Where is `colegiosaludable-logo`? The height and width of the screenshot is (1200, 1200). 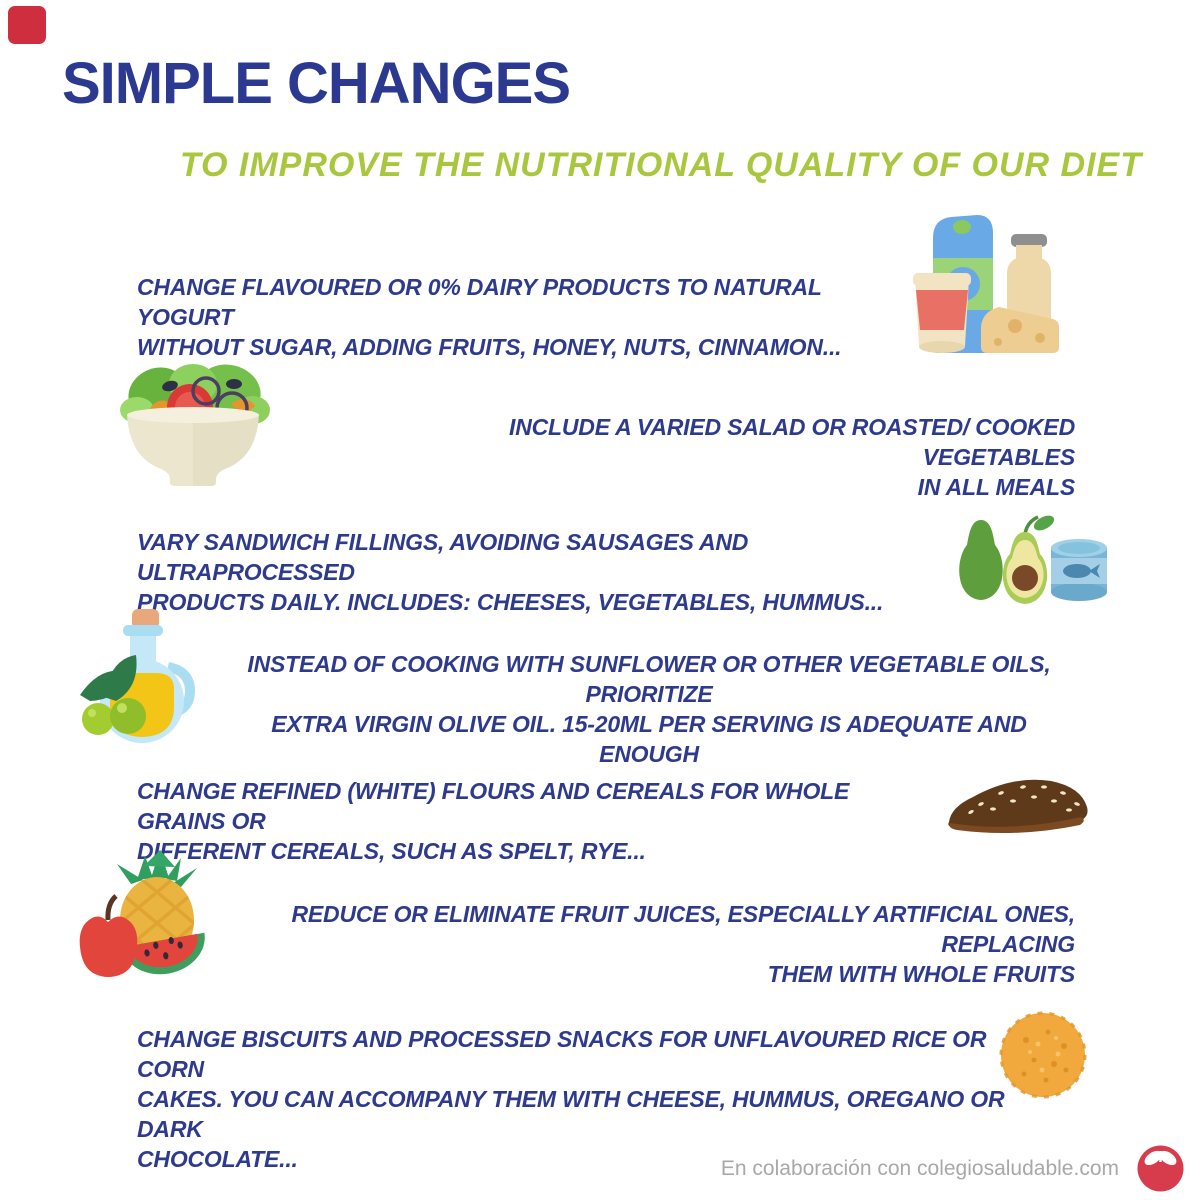
colegiosaludable-logo is located at coordinates (1160, 1168).